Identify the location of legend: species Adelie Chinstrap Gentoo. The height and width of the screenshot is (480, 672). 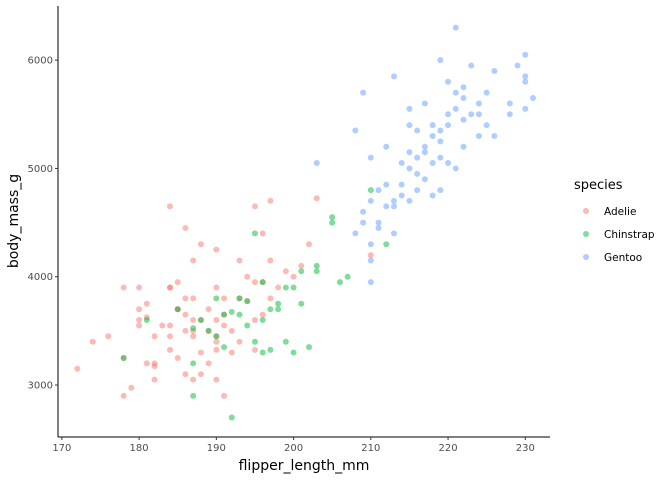
(614, 221).